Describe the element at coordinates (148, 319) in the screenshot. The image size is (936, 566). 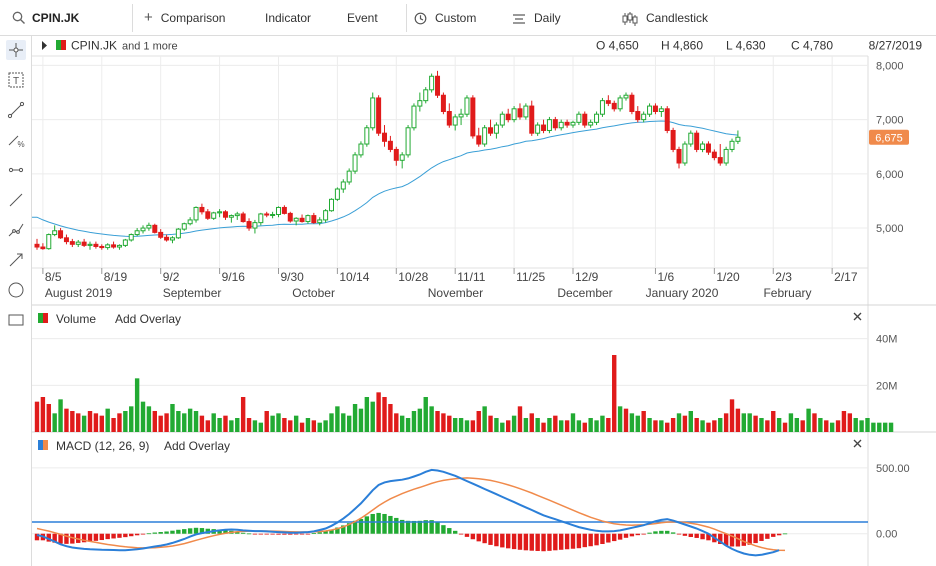
I see `volume-add-overlay: Add Overlay` at that location.